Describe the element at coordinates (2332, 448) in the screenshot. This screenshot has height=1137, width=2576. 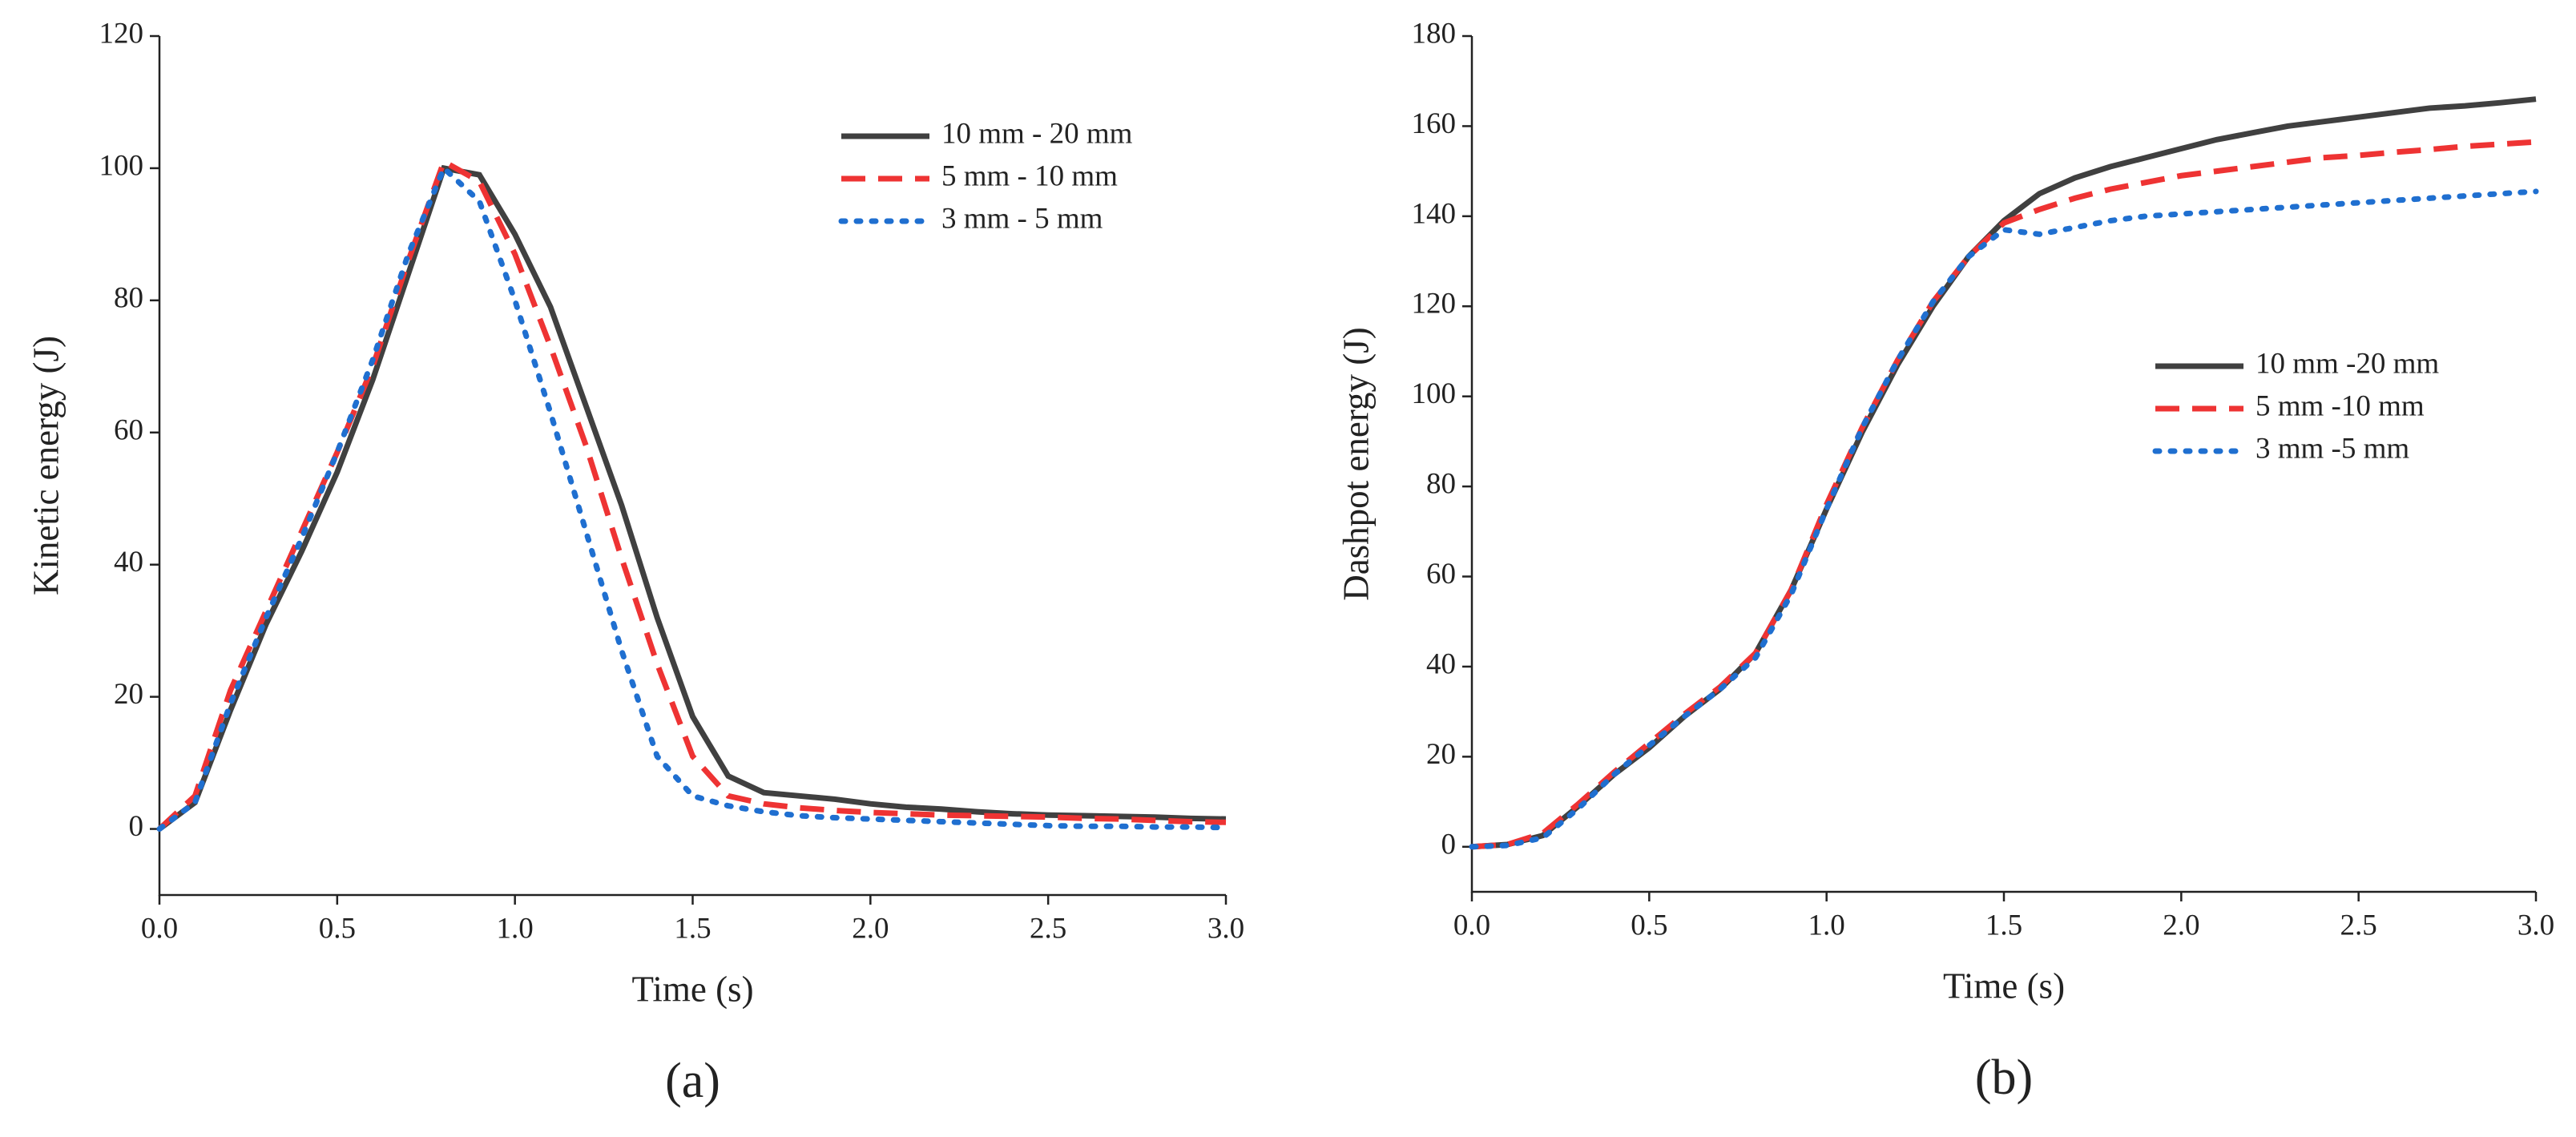
I see `legend-label: 3 mm -5 mm` at that location.